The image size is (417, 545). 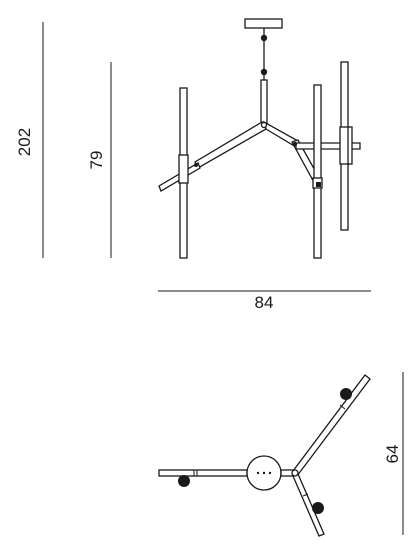 What do you see at coordinates (392, 454) in the screenshot?
I see `depth-label: 64` at bounding box center [392, 454].